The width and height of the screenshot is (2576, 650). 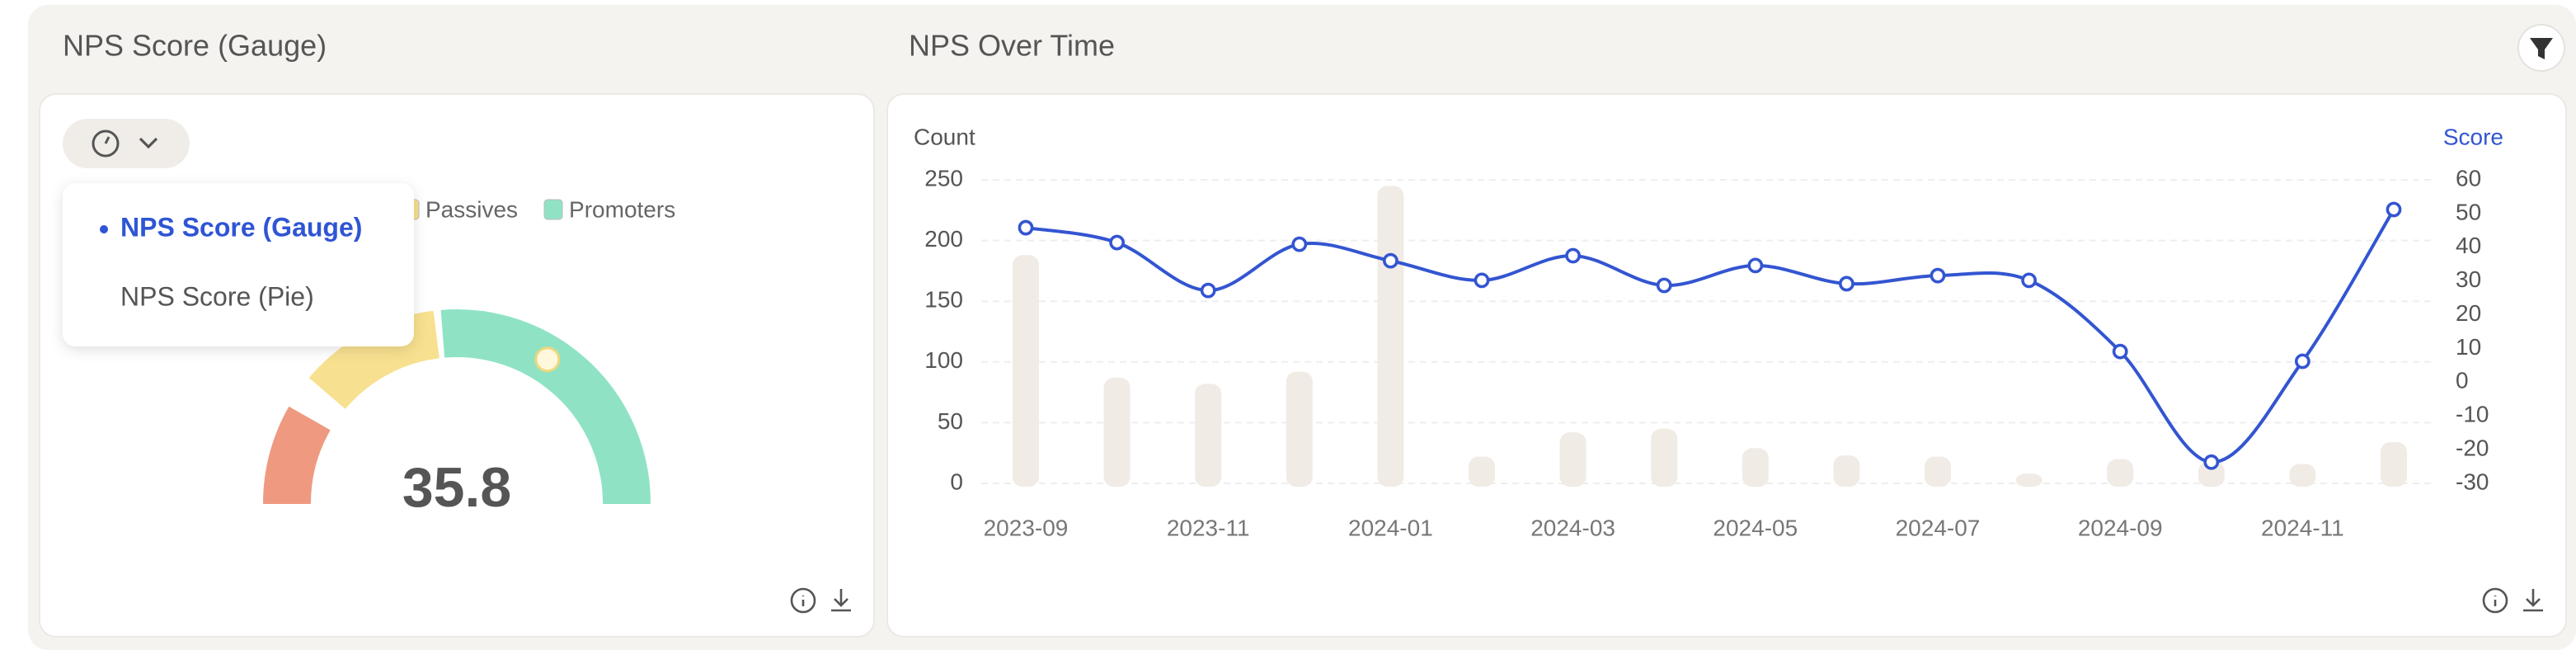 I want to click on x-tick-label: 2024-07, so click(x=1938, y=527).